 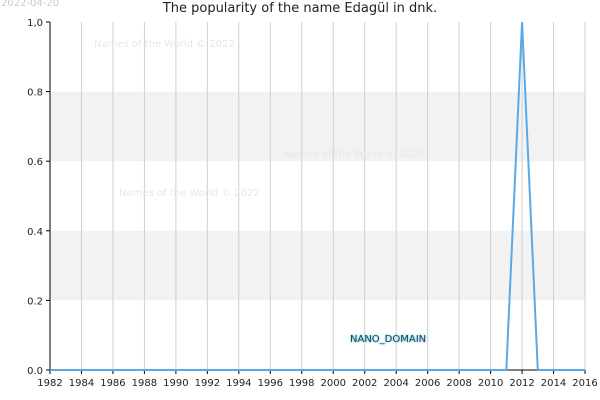 What do you see at coordinates (35, 23) in the screenshot?
I see `y-tick-label: 1,0` at bounding box center [35, 23].